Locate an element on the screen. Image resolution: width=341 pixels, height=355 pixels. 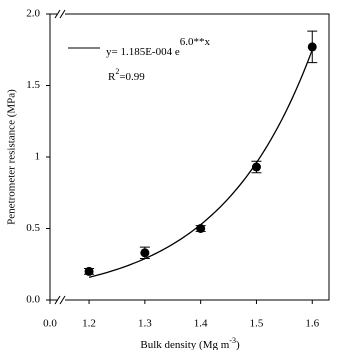
x-axis-title-end: ) is located at coordinates (238, 344).